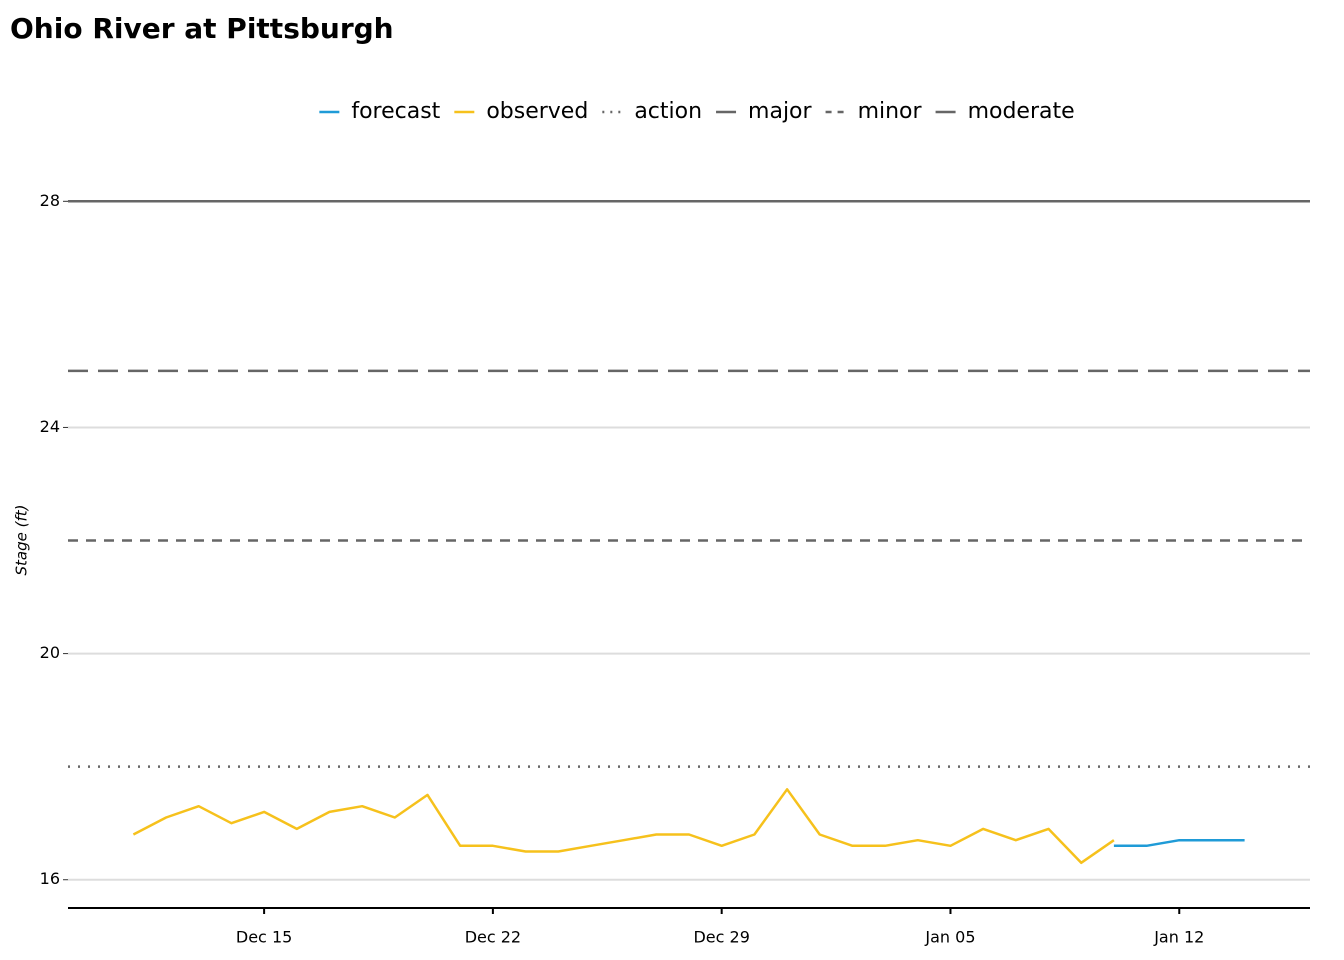 This screenshot has width=1344, height=960. Describe the element at coordinates (202, 28) in the screenshot. I see `chart-title: Ohio River at Pittsburgh` at that location.